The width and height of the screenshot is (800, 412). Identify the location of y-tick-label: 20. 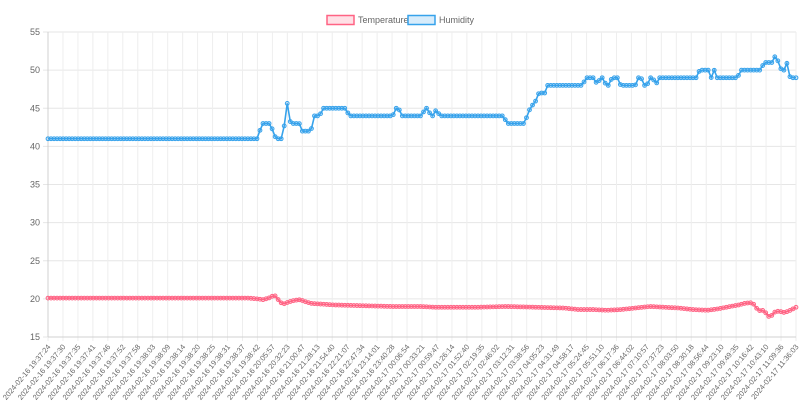
(35, 299).